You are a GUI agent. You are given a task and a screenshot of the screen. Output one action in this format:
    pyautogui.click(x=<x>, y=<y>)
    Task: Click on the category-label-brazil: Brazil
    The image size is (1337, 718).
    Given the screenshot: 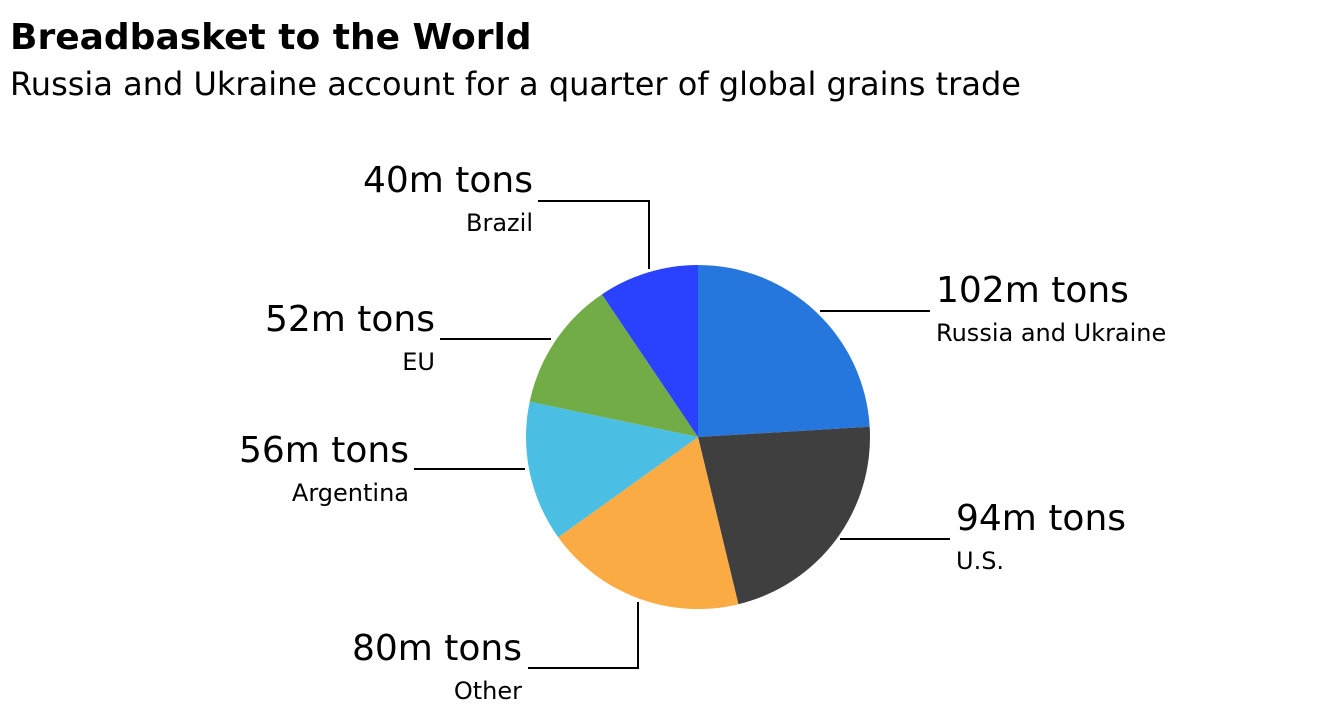 What is the action you would take?
    pyautogui.click(x=499, y=223)
    